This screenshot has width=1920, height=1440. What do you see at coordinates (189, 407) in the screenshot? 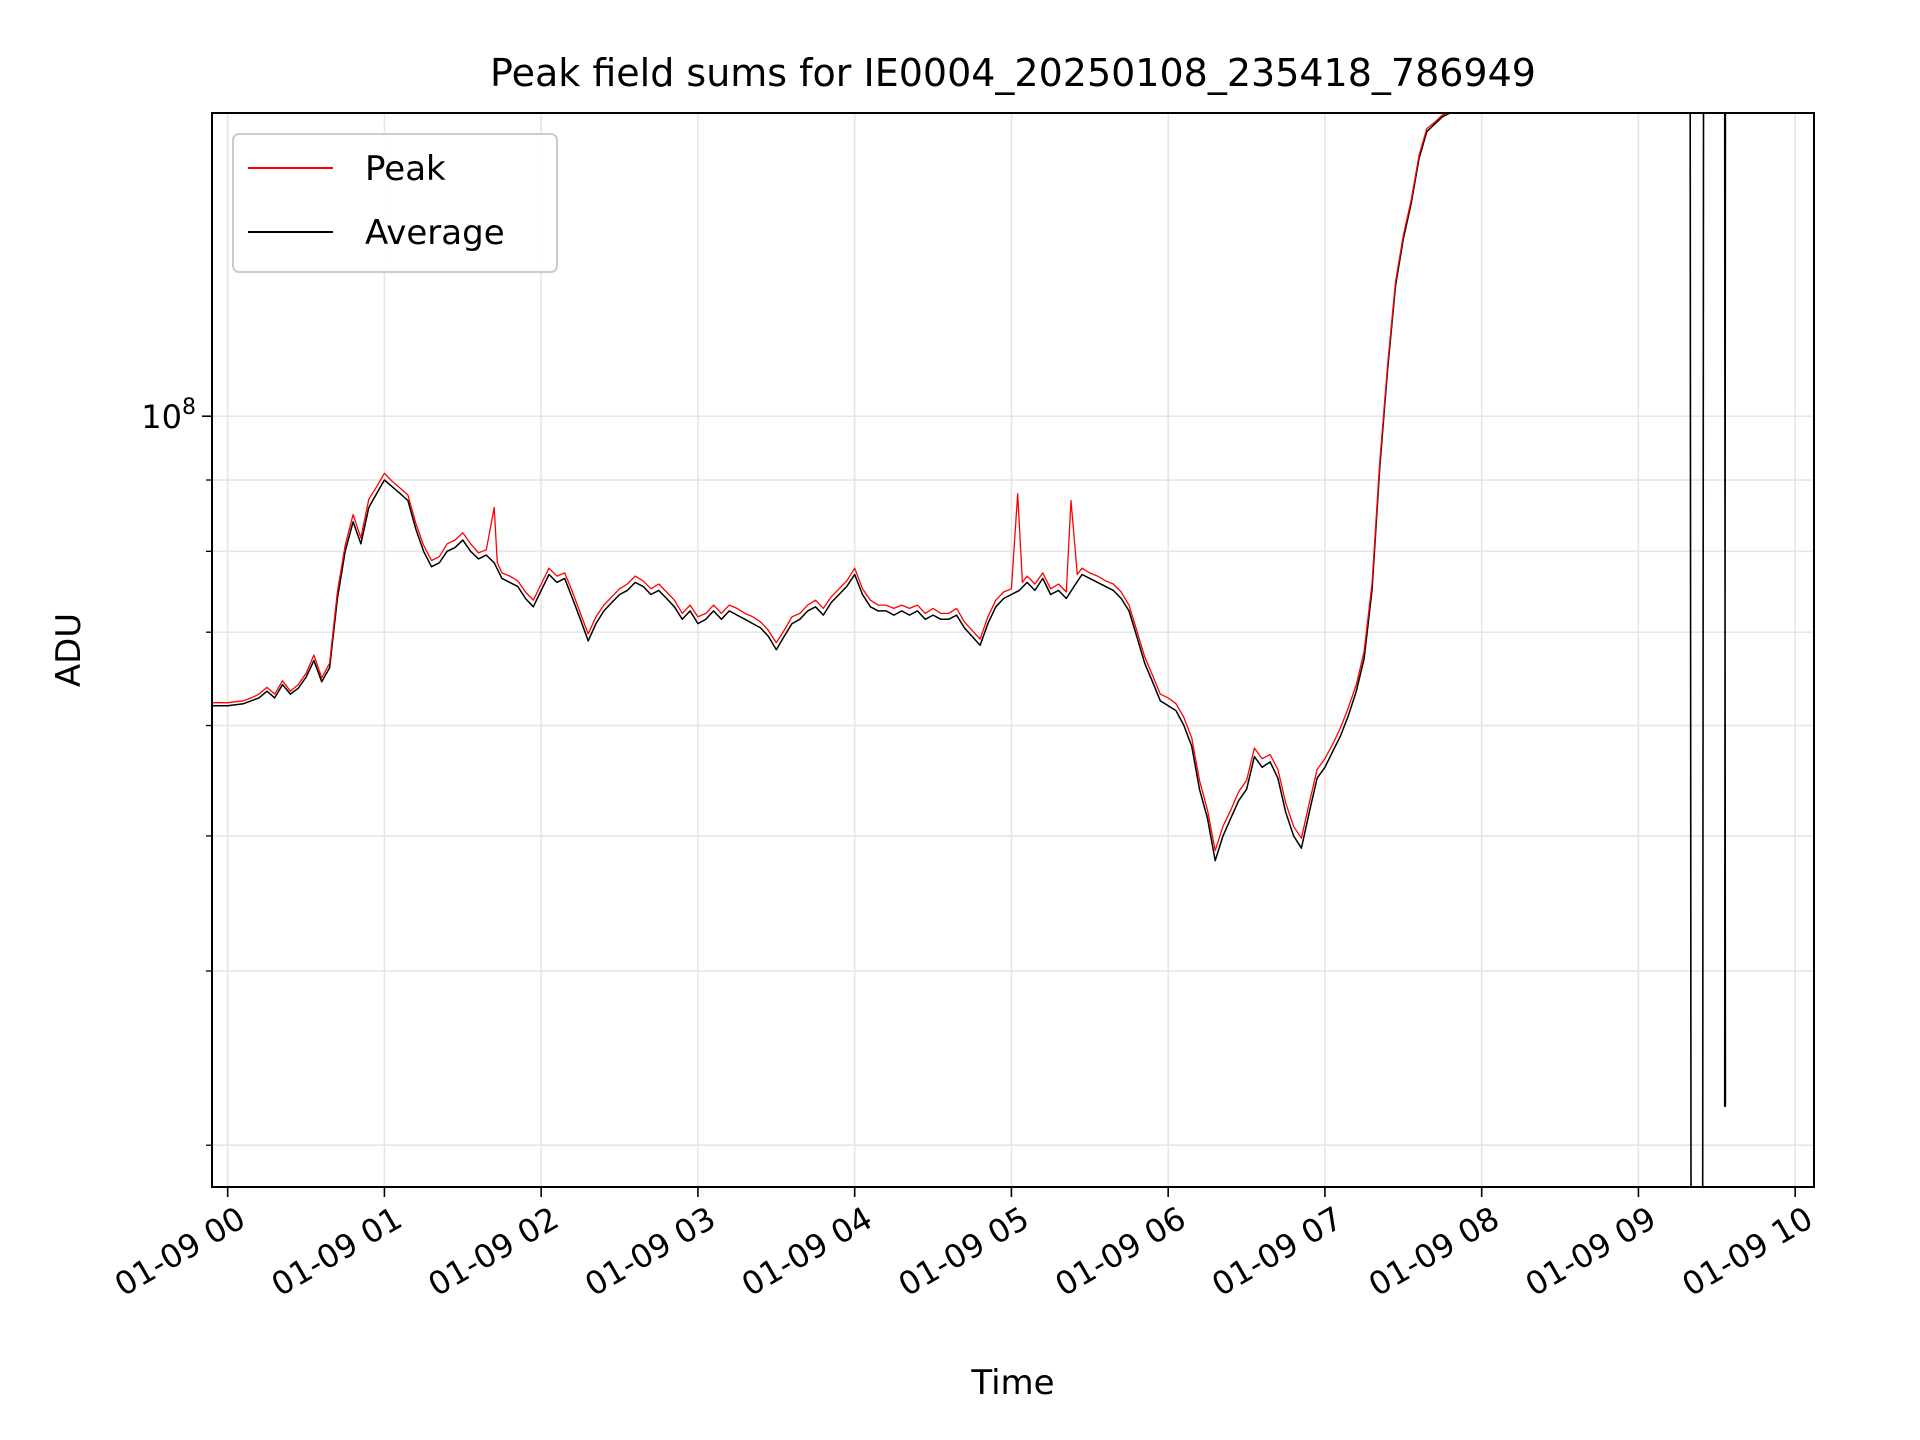
I see `y-tick-exponent: 8` at bounding box center [189, 407].